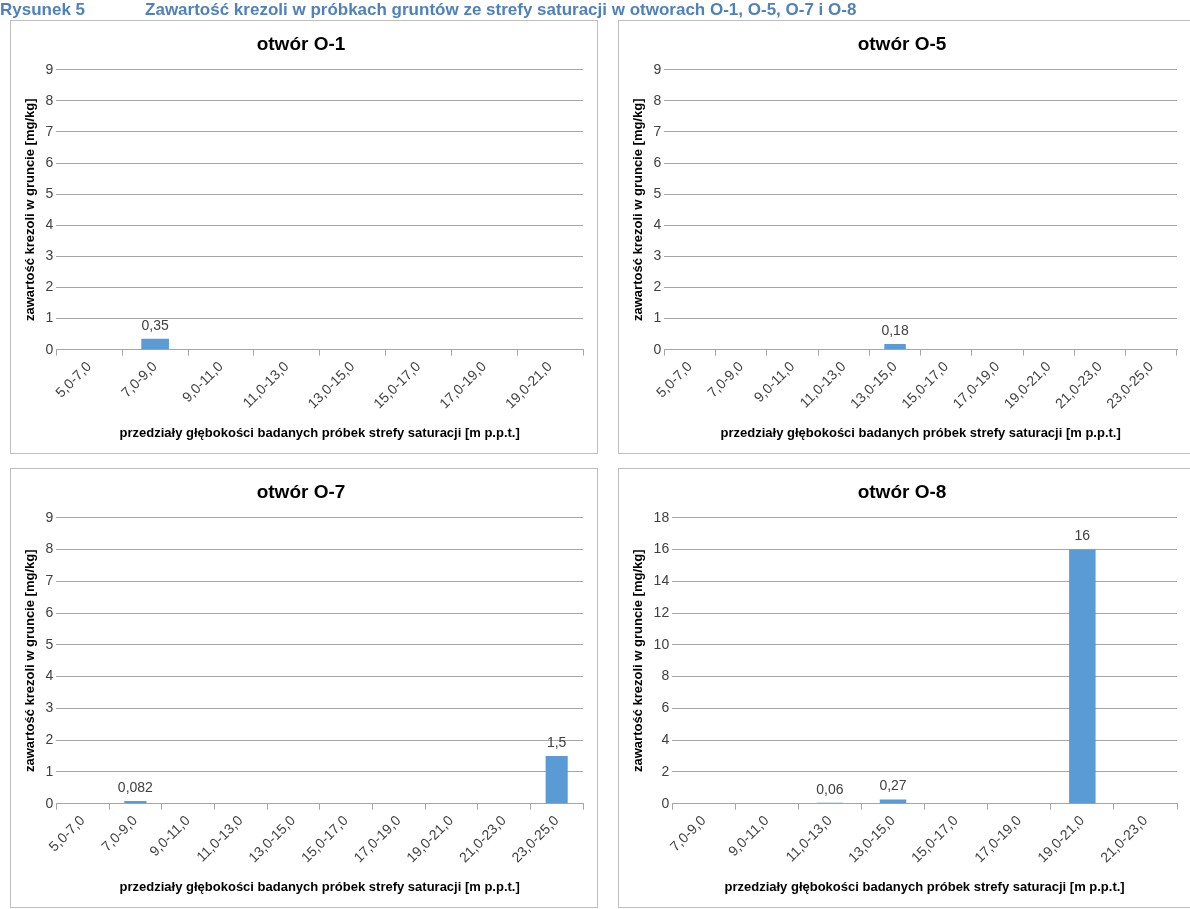  Describe the element at coordinates (301, 491) in the screenshot. I see `chart-title: otwór O-7` at that location.